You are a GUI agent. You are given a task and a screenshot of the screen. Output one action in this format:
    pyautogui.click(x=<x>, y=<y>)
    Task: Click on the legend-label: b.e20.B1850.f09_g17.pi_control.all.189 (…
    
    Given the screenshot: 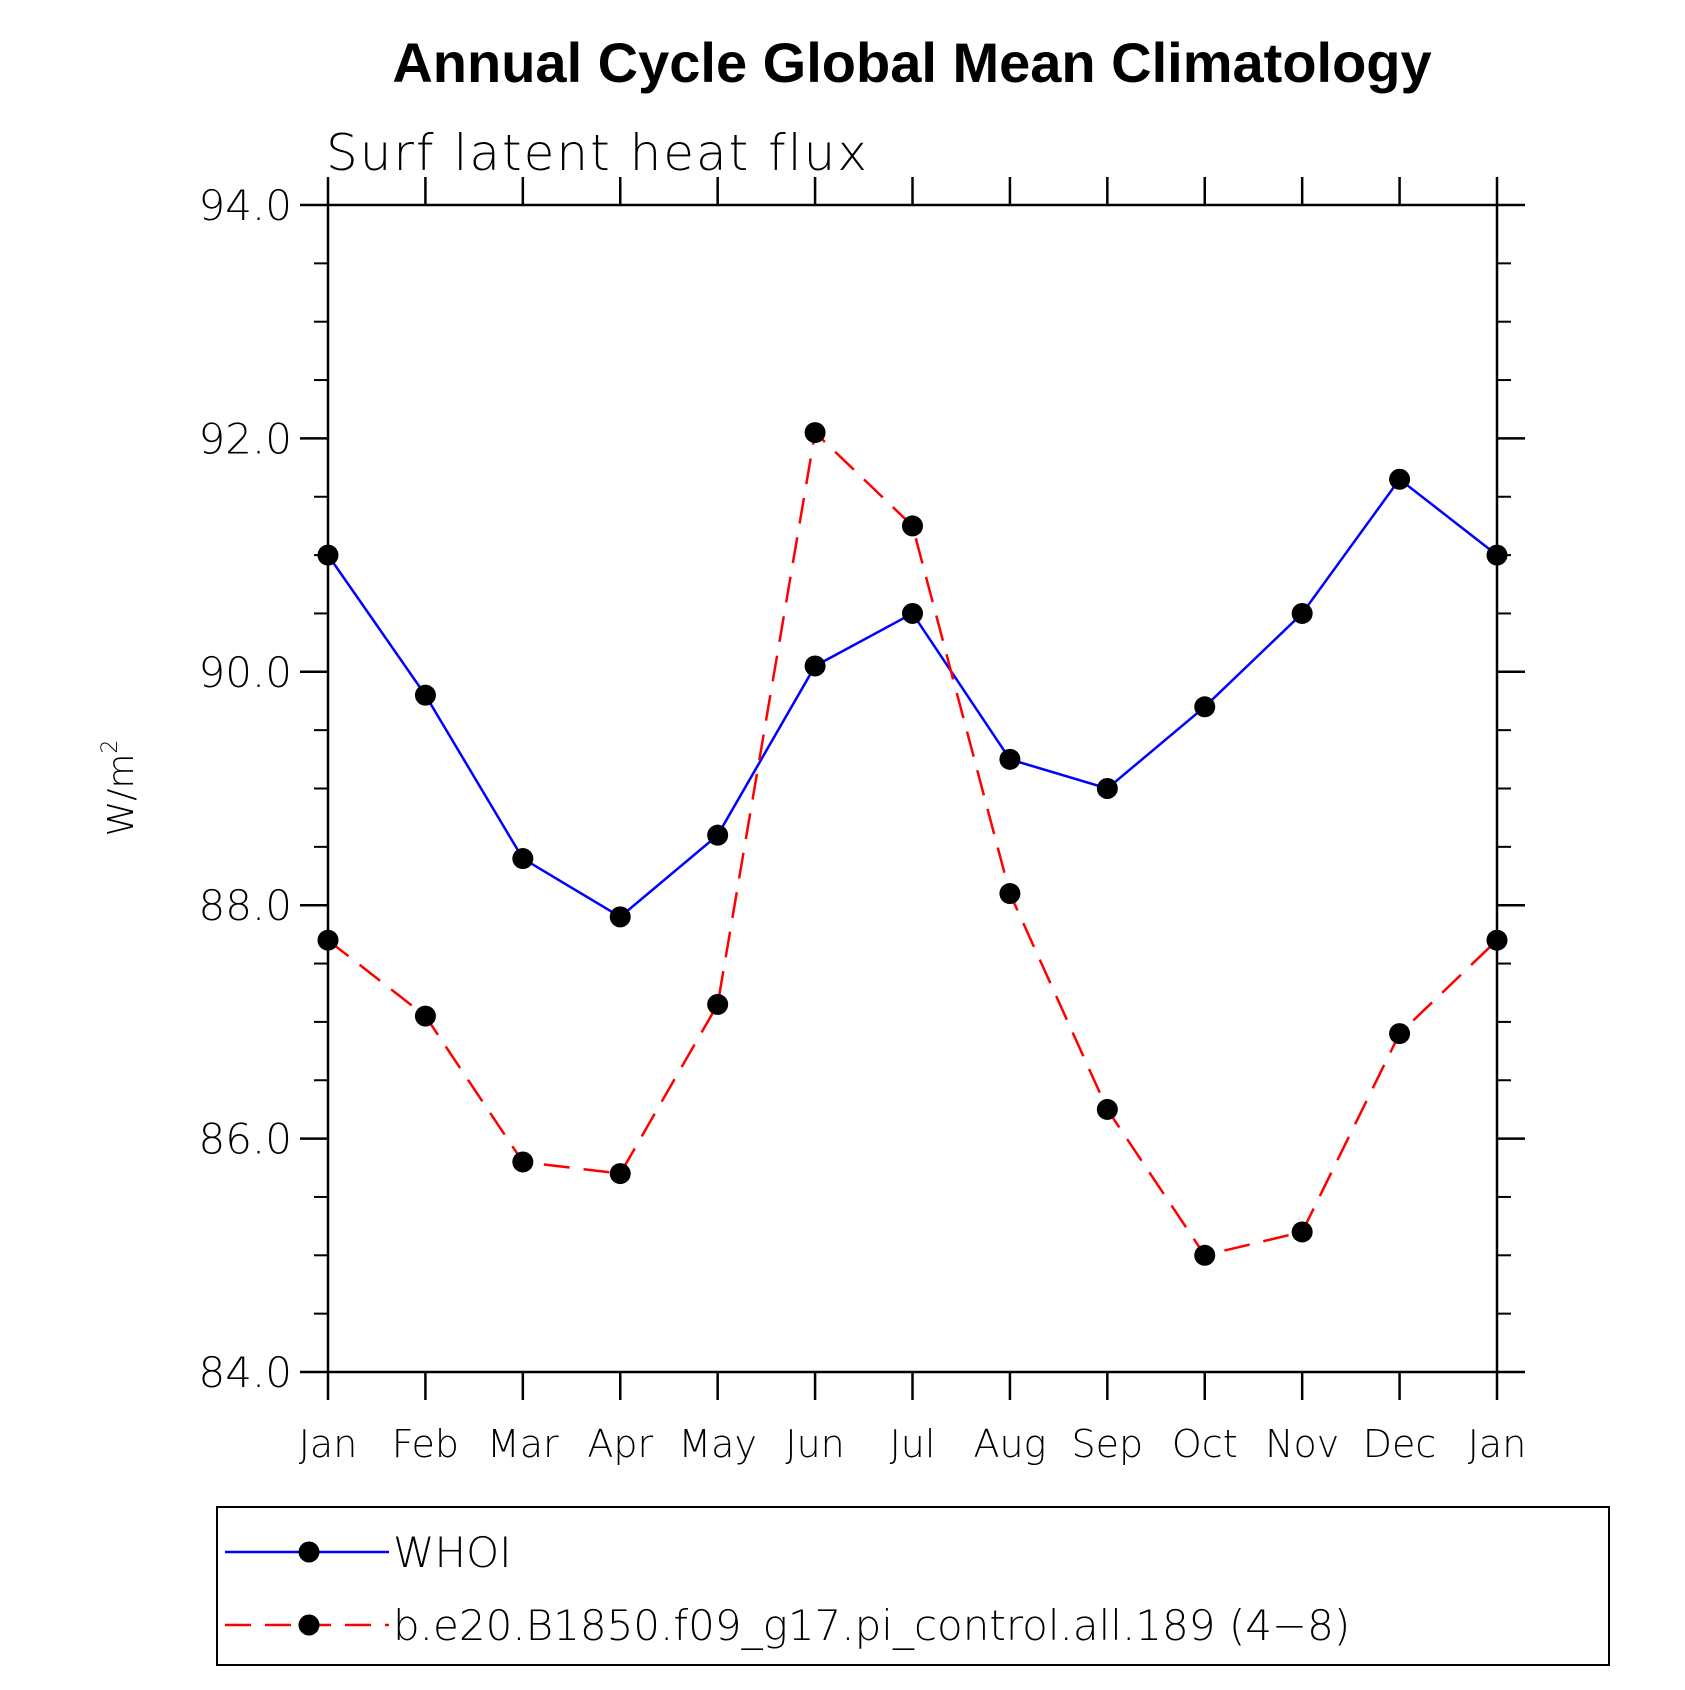 What is the action you would take?
    pyautogui.click(x=871, y=1625)
    